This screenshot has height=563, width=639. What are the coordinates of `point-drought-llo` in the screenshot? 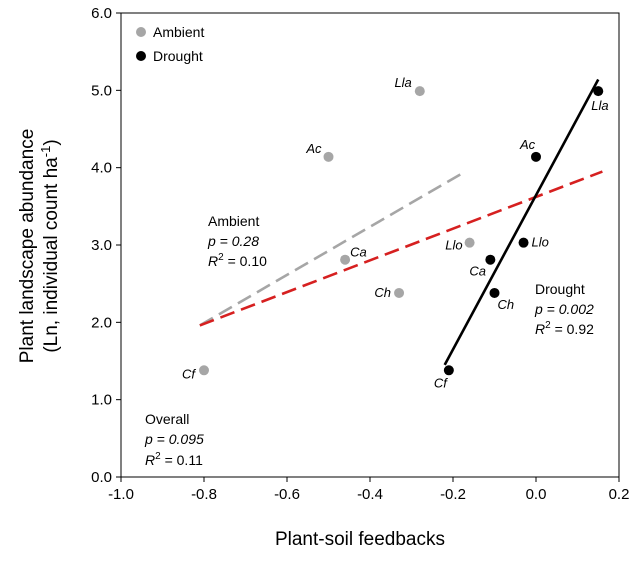 It's located at (523, 242).